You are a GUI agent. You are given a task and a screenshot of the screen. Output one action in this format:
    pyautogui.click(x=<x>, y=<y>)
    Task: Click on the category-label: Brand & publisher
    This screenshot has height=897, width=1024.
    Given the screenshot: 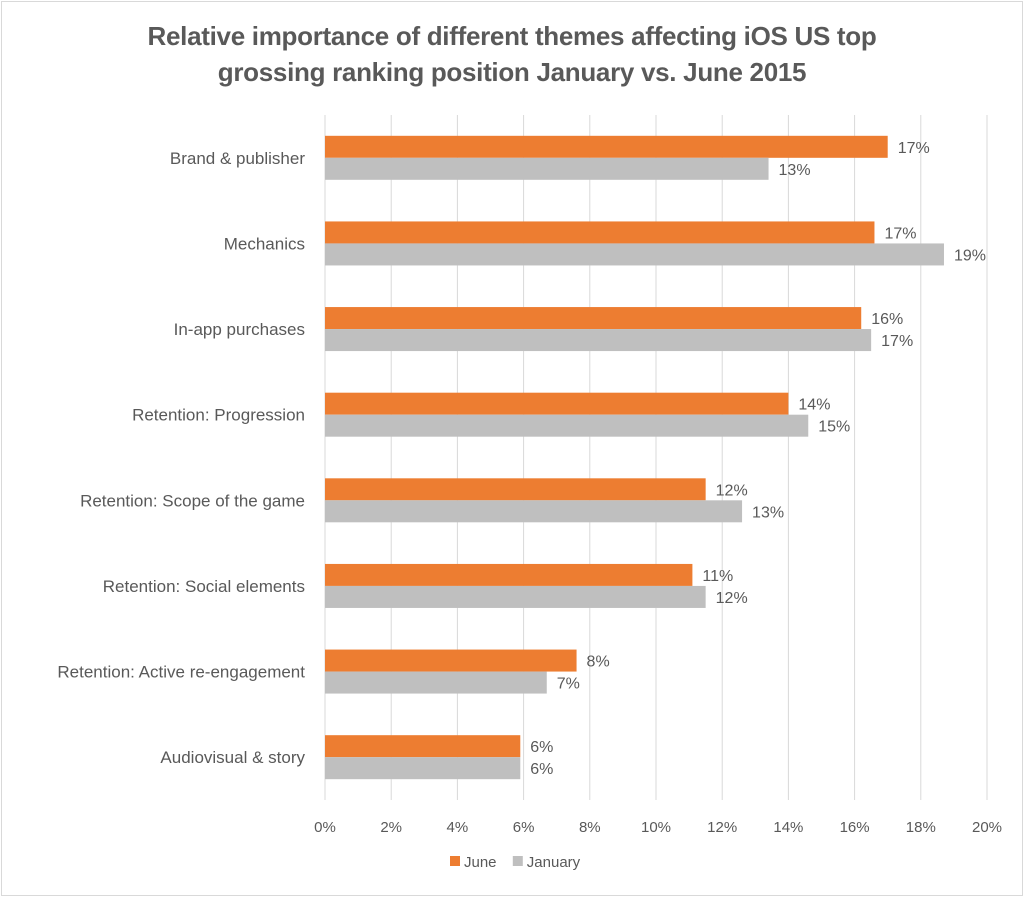 What is the action you would take?
    pyautogui.click(x=237, y=158)
    